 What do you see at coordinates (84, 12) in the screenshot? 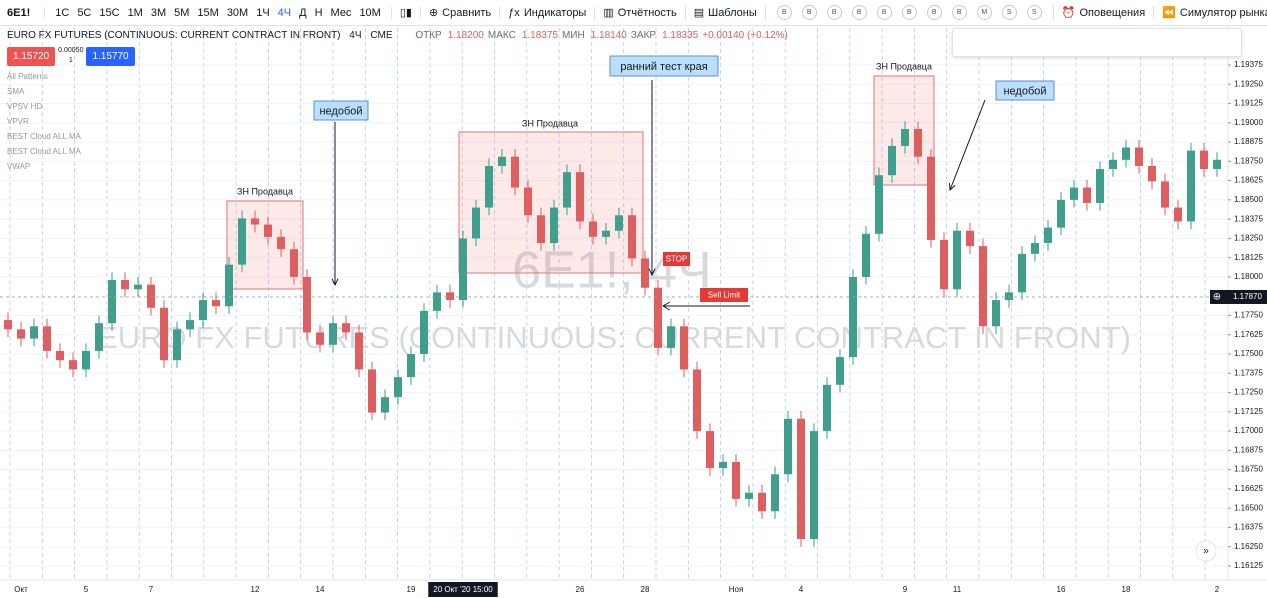
I see `interval-button: 5С` at bounding box center [84, 12].